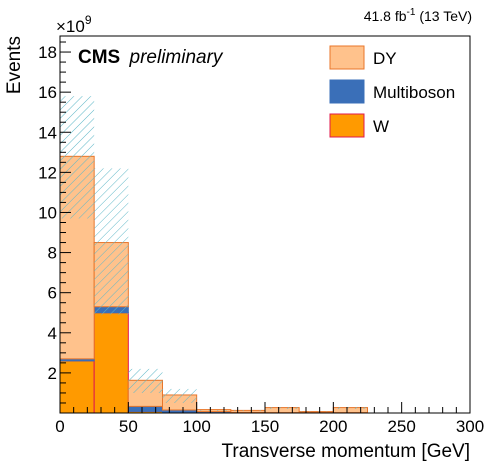  I want to click on y-tick-label-2: 2, so click(52, 373).